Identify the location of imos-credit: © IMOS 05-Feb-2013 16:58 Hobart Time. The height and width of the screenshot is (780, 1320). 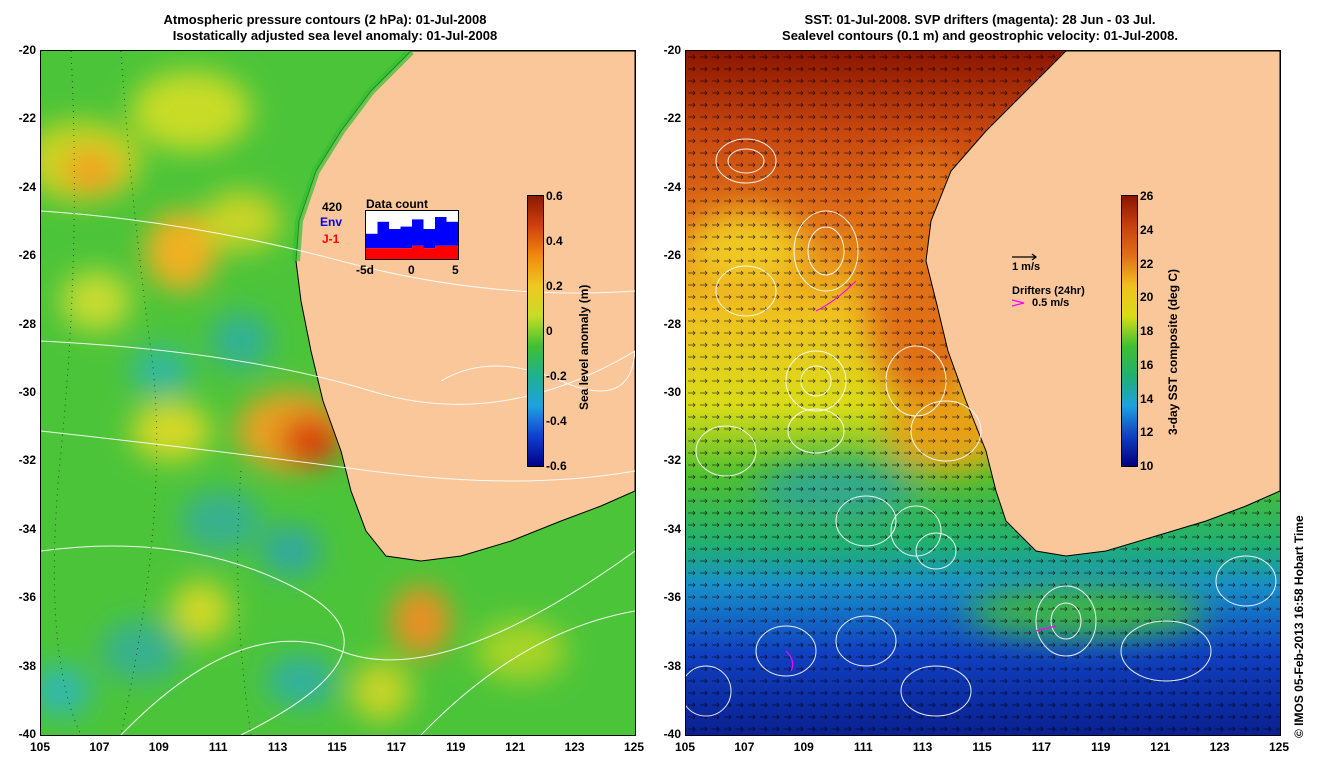
(1299, 626).